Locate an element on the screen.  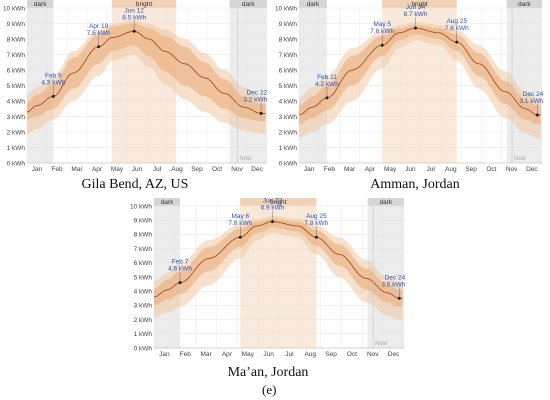
annotation-value: 4.2 kWh is located at coordinates (327, 84).